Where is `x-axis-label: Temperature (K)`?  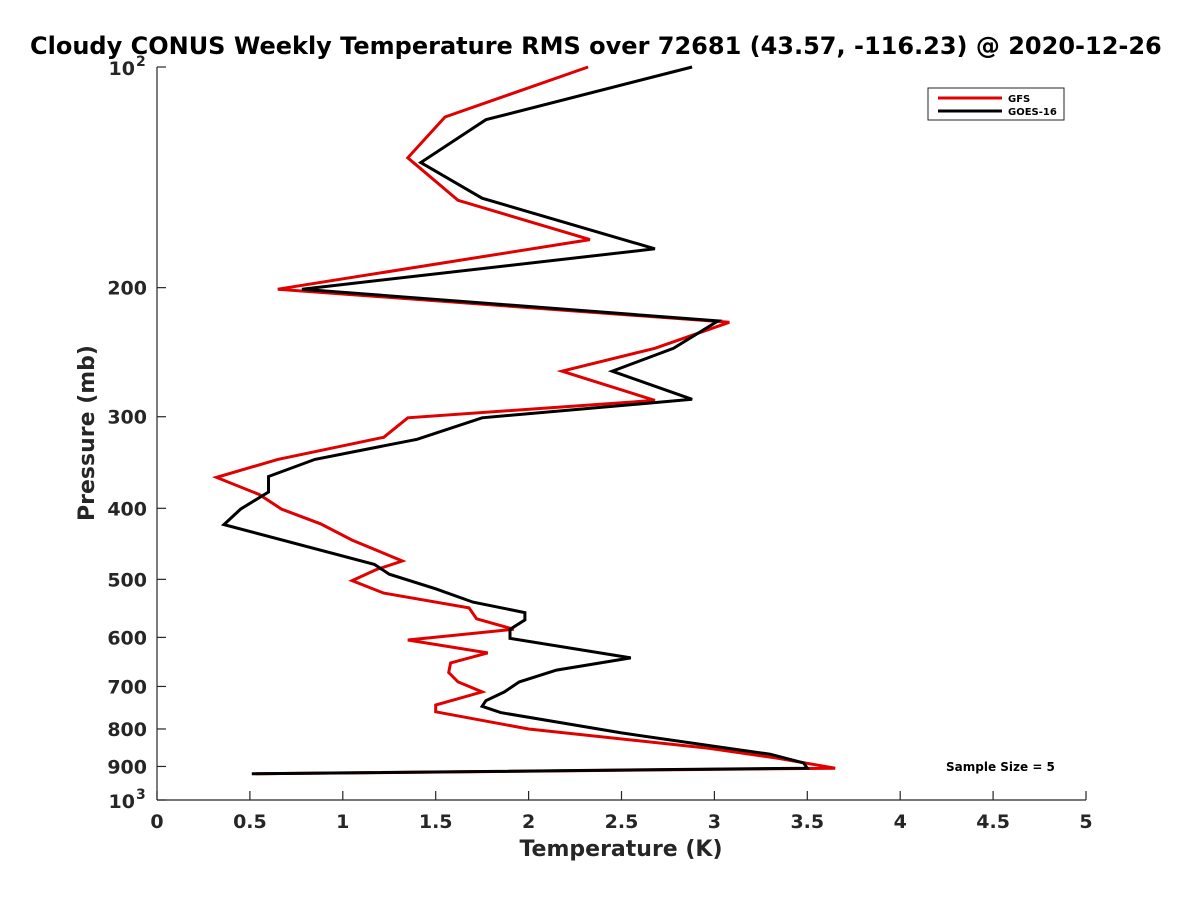 x-axis-label: Temperature (K) is located at coordinates (620, 849).